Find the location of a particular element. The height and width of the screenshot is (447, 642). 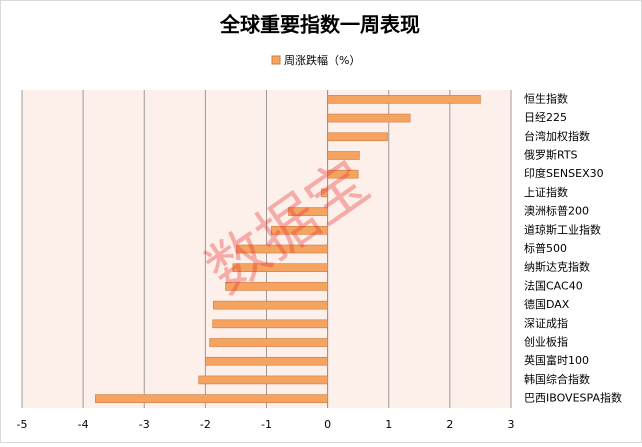

y-tick-label: 上证指数 is located at coordinates (546, 192).